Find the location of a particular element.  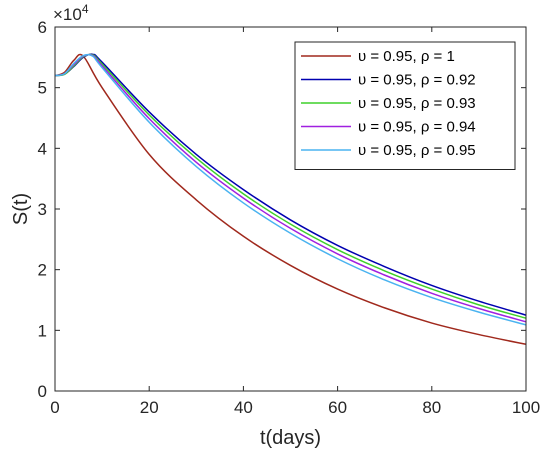

y-multiplier-exponent: 4 is located at coordinates (85, 9).